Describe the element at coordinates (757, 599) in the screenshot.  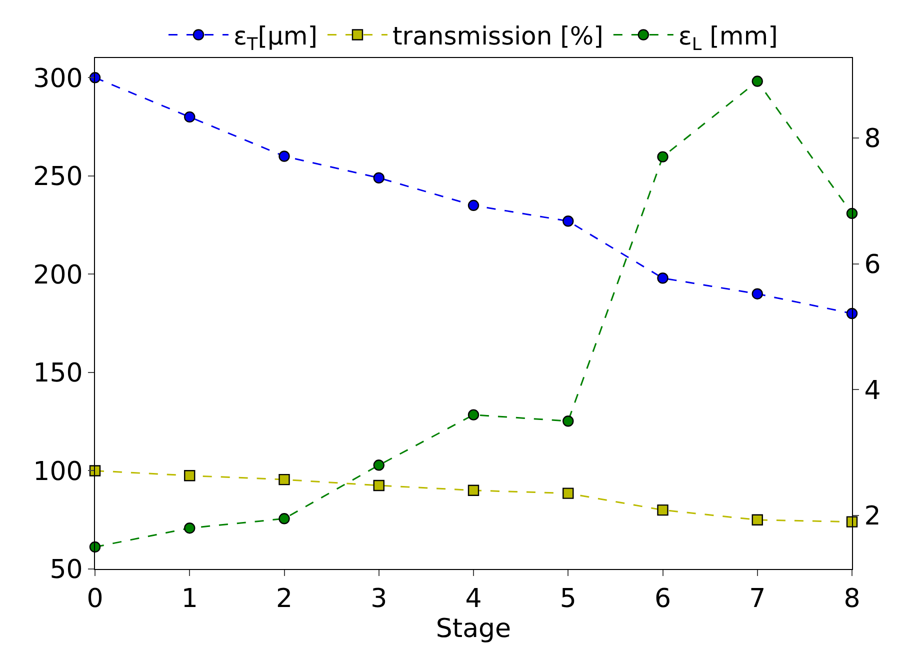
I see `x-tick-label: 7` at that location.